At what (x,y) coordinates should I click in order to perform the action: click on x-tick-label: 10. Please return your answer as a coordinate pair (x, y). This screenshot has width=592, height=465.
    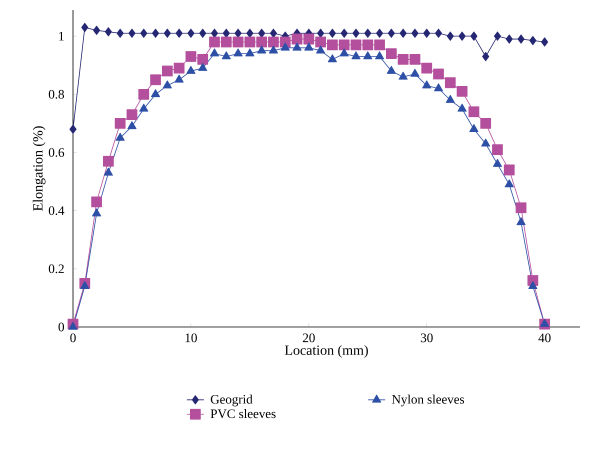
    Looking at the image, I should click on (191, 338).